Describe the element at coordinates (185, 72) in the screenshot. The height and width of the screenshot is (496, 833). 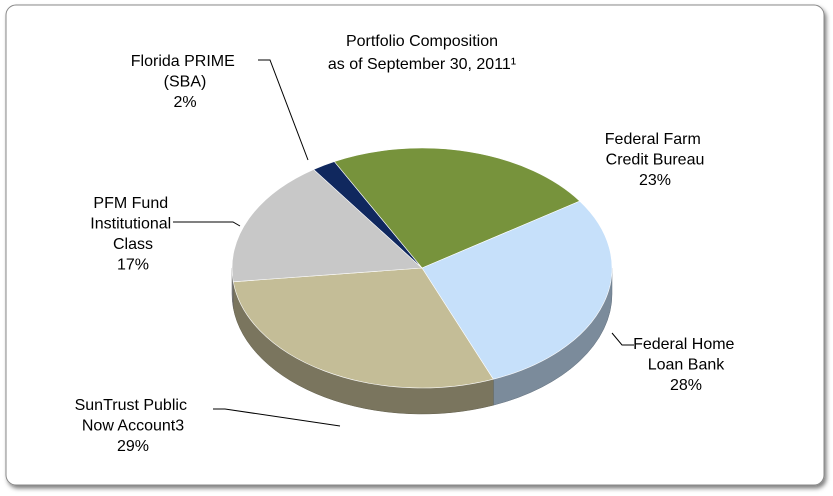
I see `slice-label: Florida PRIME (SBA)` at that location.